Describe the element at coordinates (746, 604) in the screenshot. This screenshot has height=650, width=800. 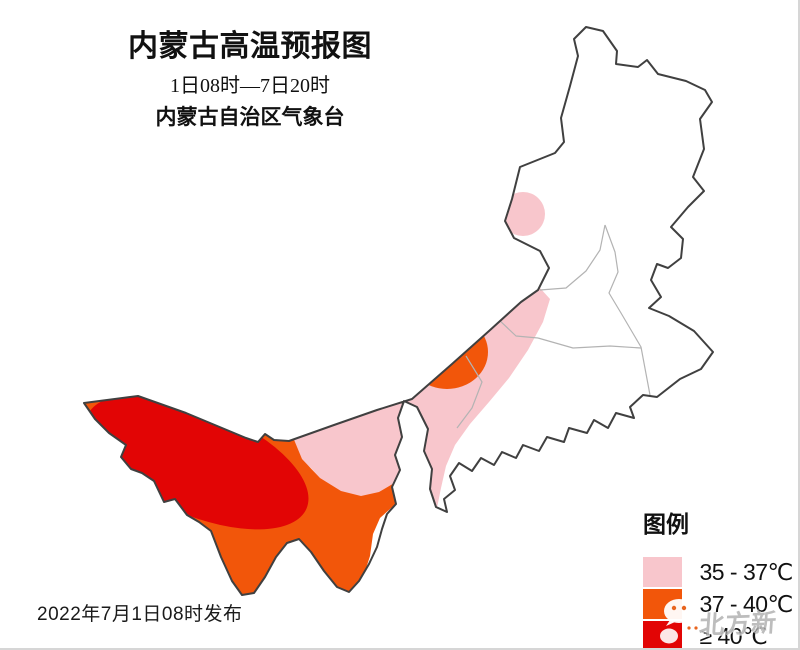
I see `legend-label-37-40: 37 - 40℃` at that location.